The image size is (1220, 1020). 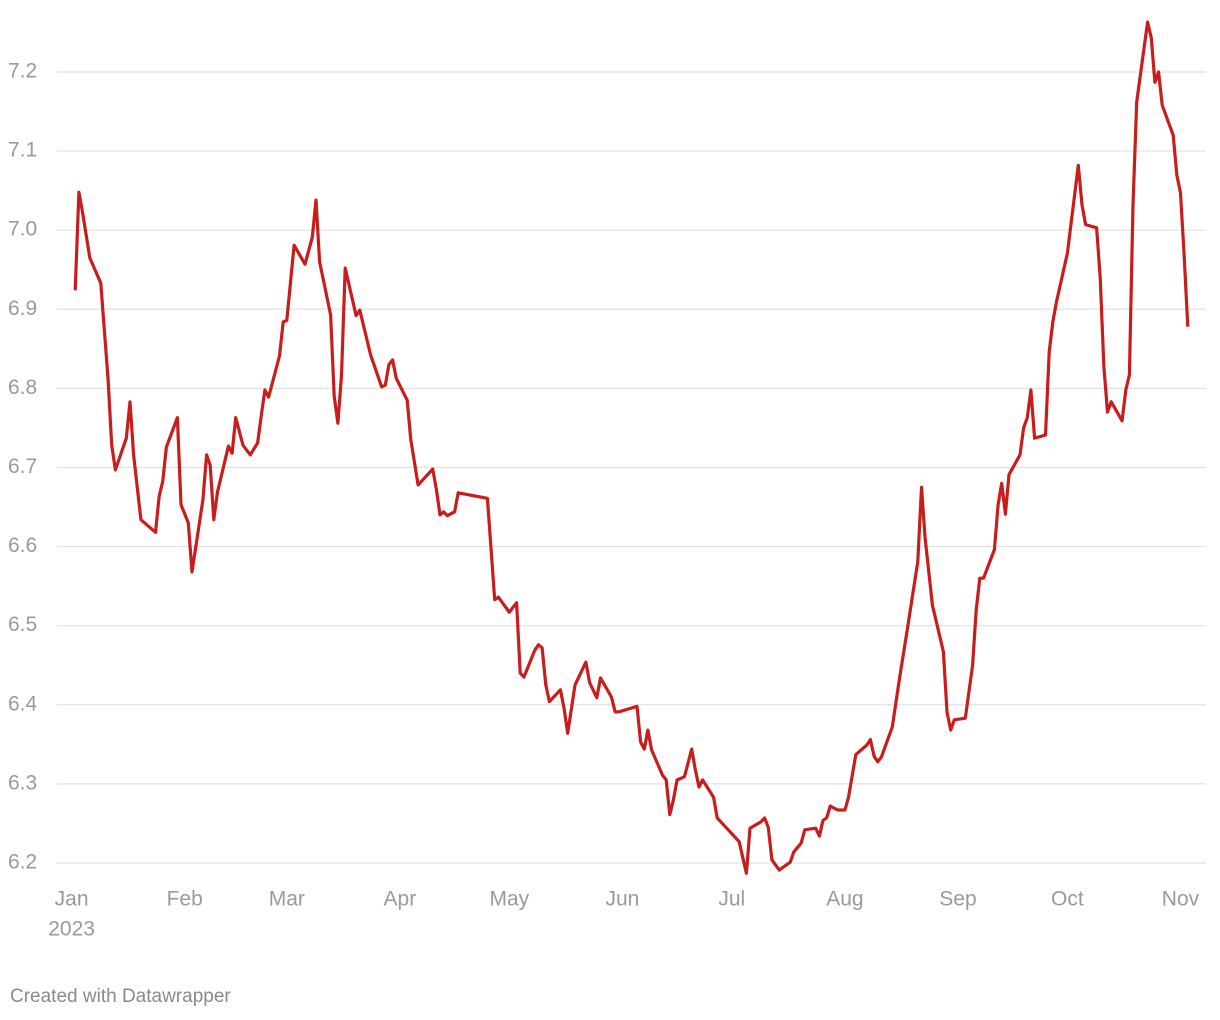 I want to click on x-tick-label: Sep, so click(x=957, y=899).